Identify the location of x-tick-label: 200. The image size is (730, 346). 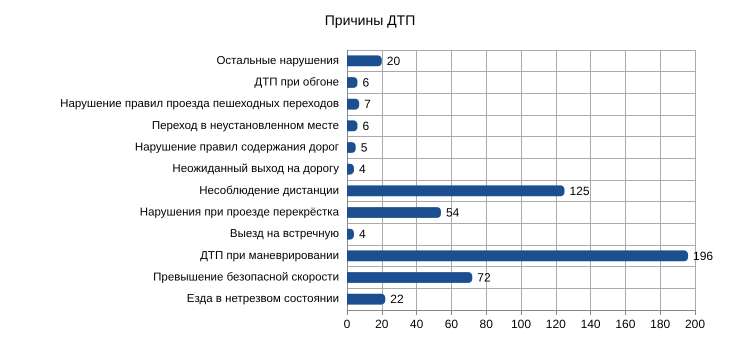
(695, 324).